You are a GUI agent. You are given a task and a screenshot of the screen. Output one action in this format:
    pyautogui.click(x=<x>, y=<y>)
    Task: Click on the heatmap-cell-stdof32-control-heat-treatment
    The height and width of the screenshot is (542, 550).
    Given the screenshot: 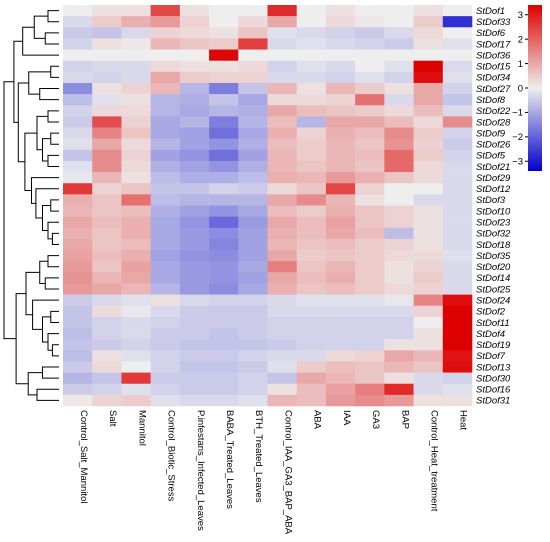 What is the action you would take?
    pyautogui.click(x=428, y=233)
    